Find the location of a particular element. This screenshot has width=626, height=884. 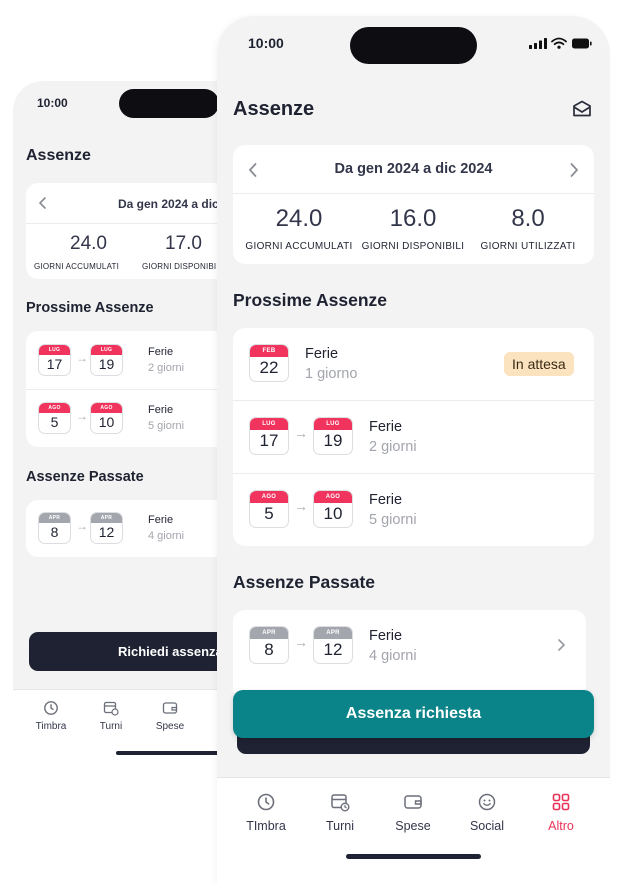

status-badge: In attesa is located at coordinates (539, 364).